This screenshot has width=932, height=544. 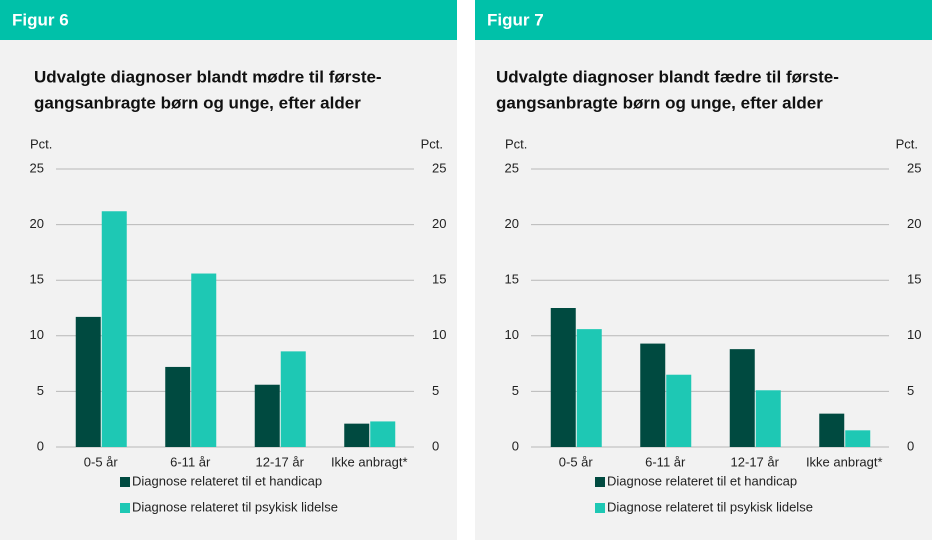 What do you see at coordinates (40, 19) in the screenshot?
I see `figure-label: Figur 6` at bounding box center [40, 19].